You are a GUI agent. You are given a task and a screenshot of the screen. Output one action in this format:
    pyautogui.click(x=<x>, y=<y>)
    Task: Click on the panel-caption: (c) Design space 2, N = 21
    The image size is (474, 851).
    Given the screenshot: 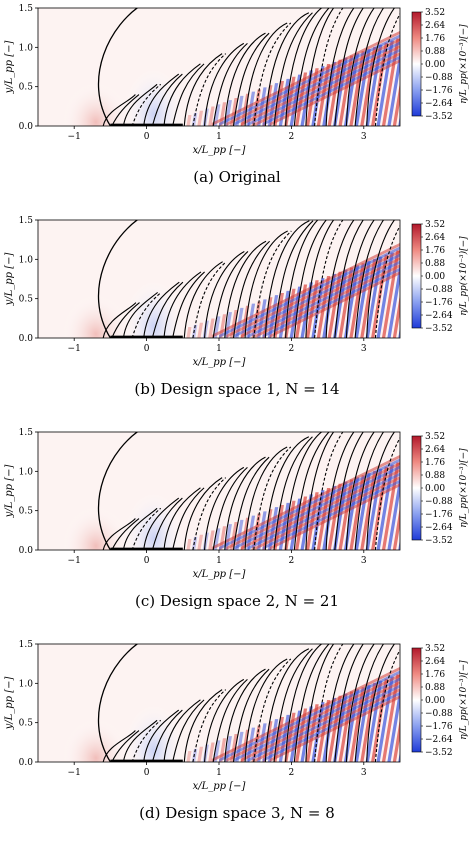 What is the action you would take?
    pyautogui.click(x=237, y=601)
    